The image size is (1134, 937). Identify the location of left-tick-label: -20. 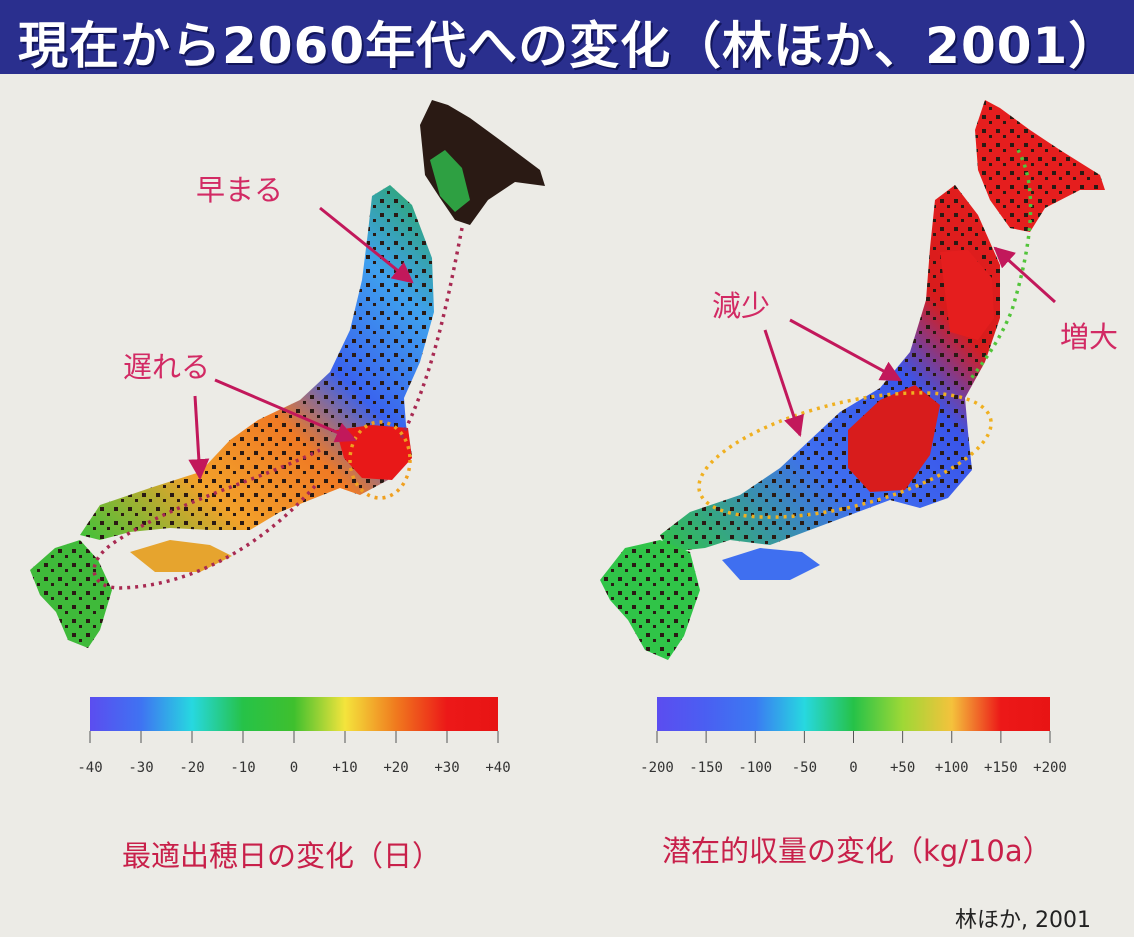
(192, 768).